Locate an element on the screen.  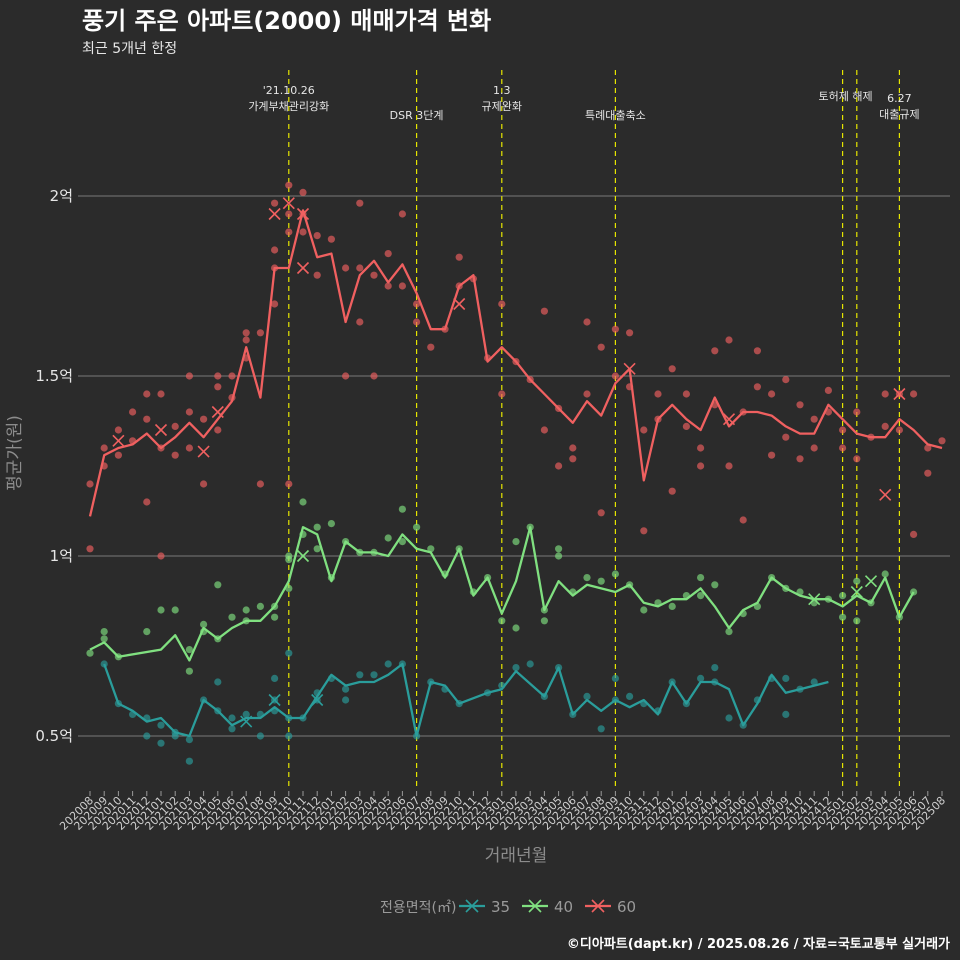
y-axis: 0.5억 1억 1.5억 2억 is located at coordinates (54, 466).